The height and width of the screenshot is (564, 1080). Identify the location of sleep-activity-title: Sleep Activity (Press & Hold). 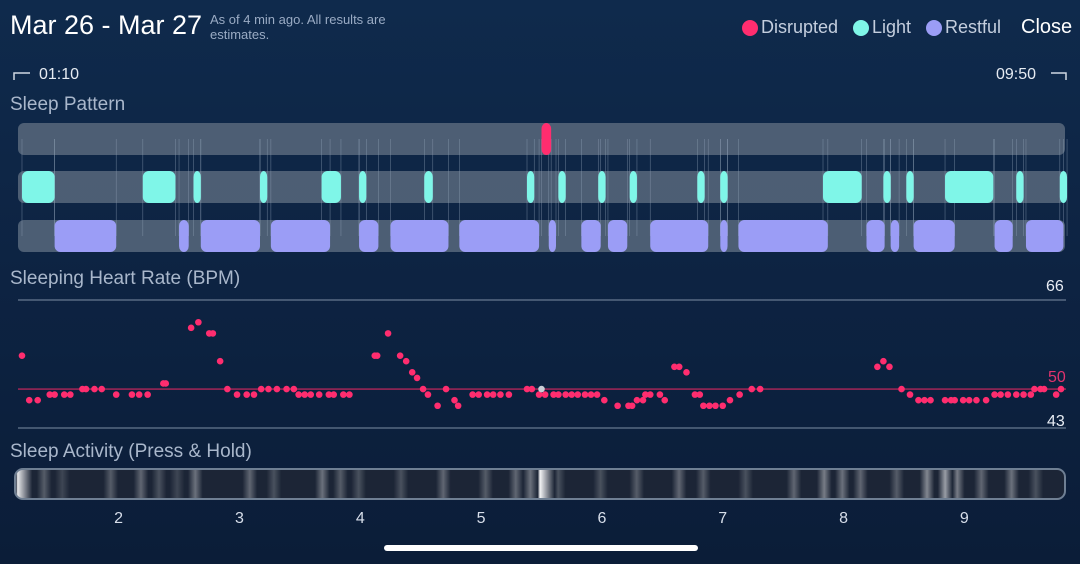
(131, 451).